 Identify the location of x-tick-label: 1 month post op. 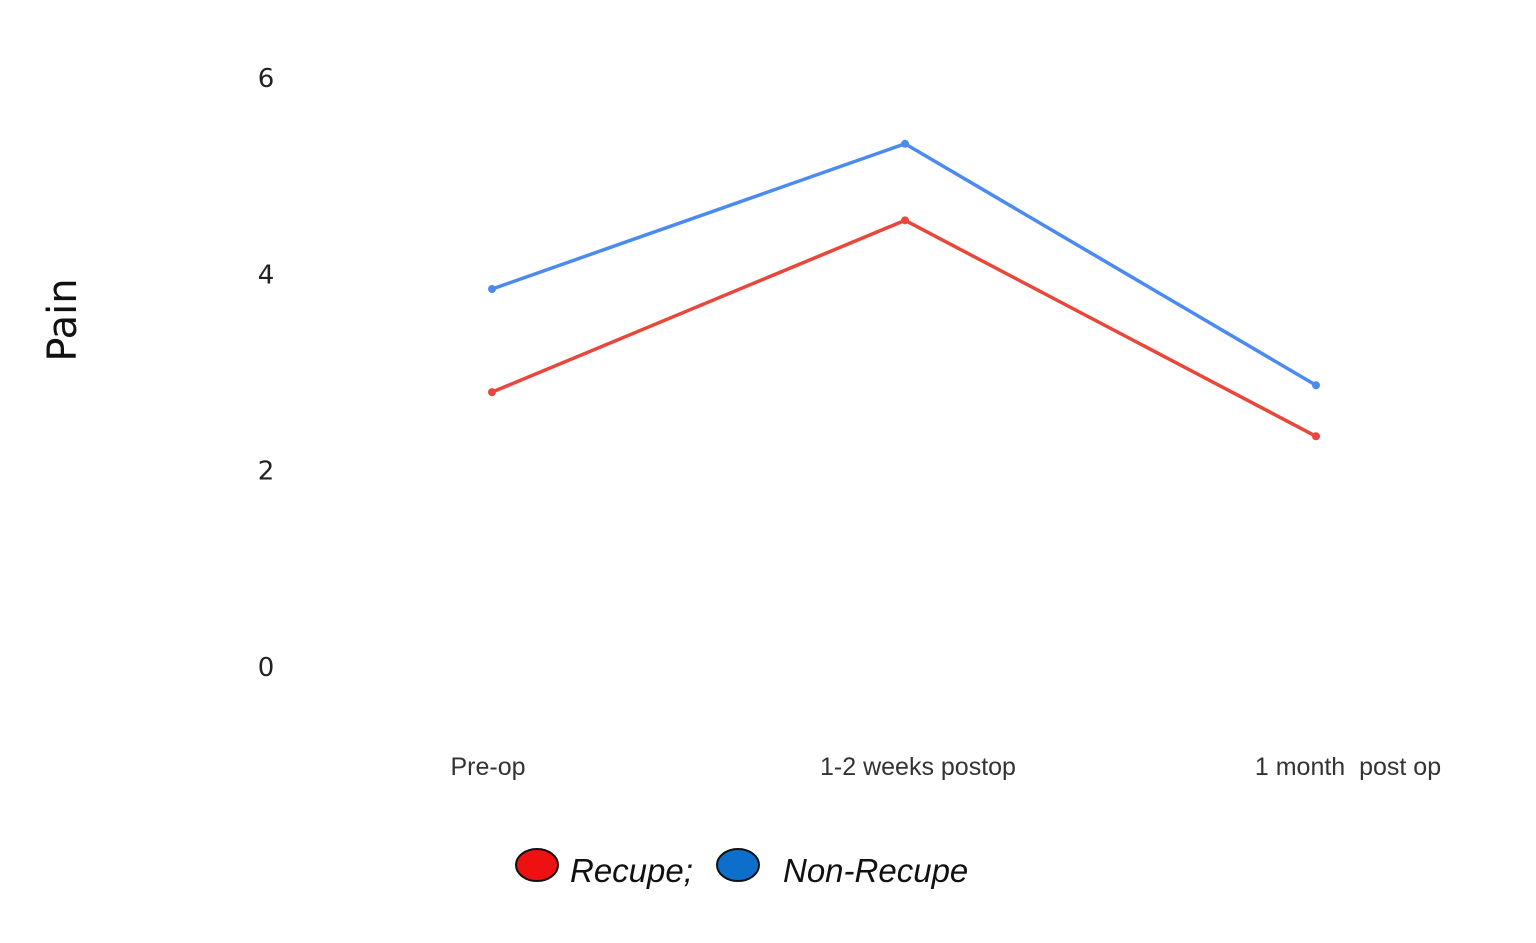
(1348, 767).